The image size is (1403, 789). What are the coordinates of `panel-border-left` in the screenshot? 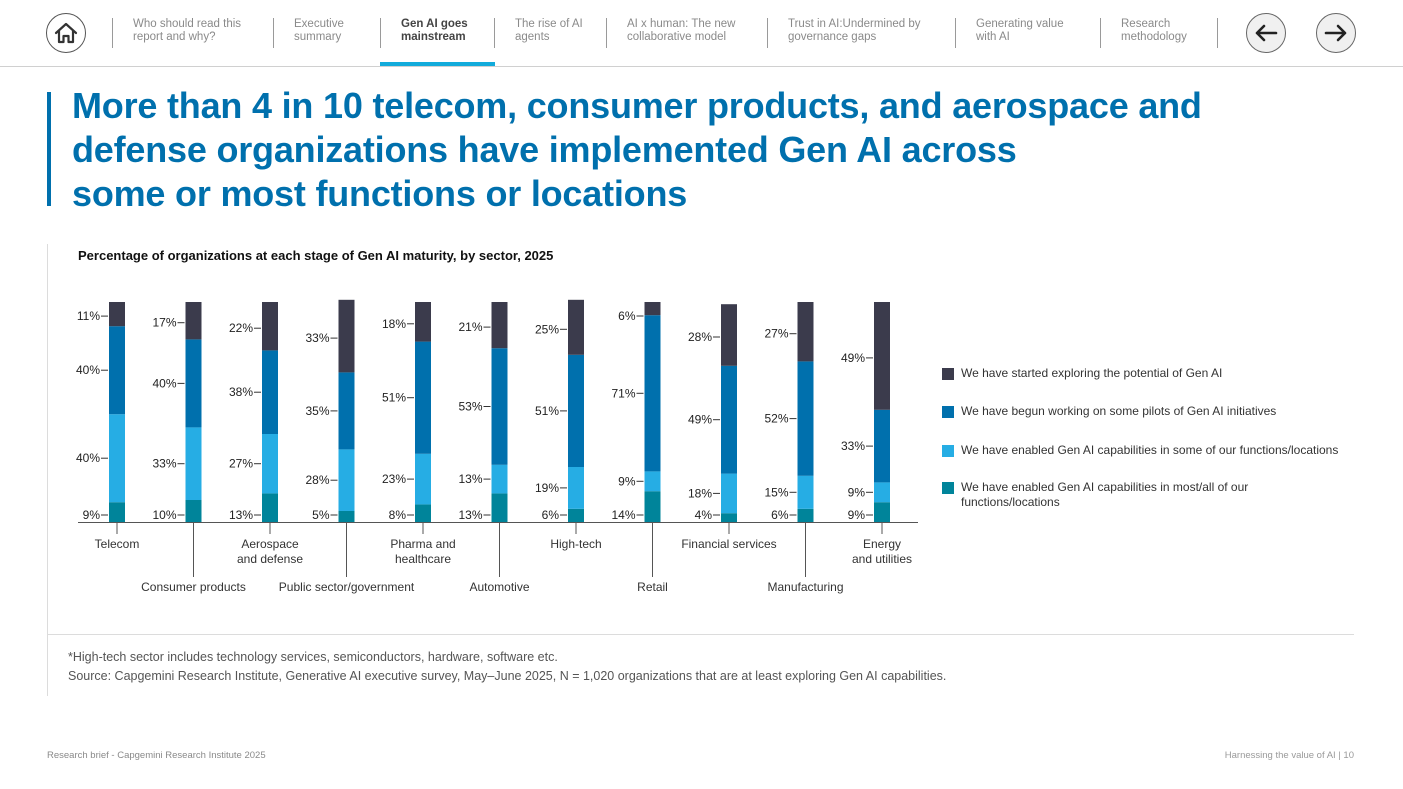 It's located at (47, 470).